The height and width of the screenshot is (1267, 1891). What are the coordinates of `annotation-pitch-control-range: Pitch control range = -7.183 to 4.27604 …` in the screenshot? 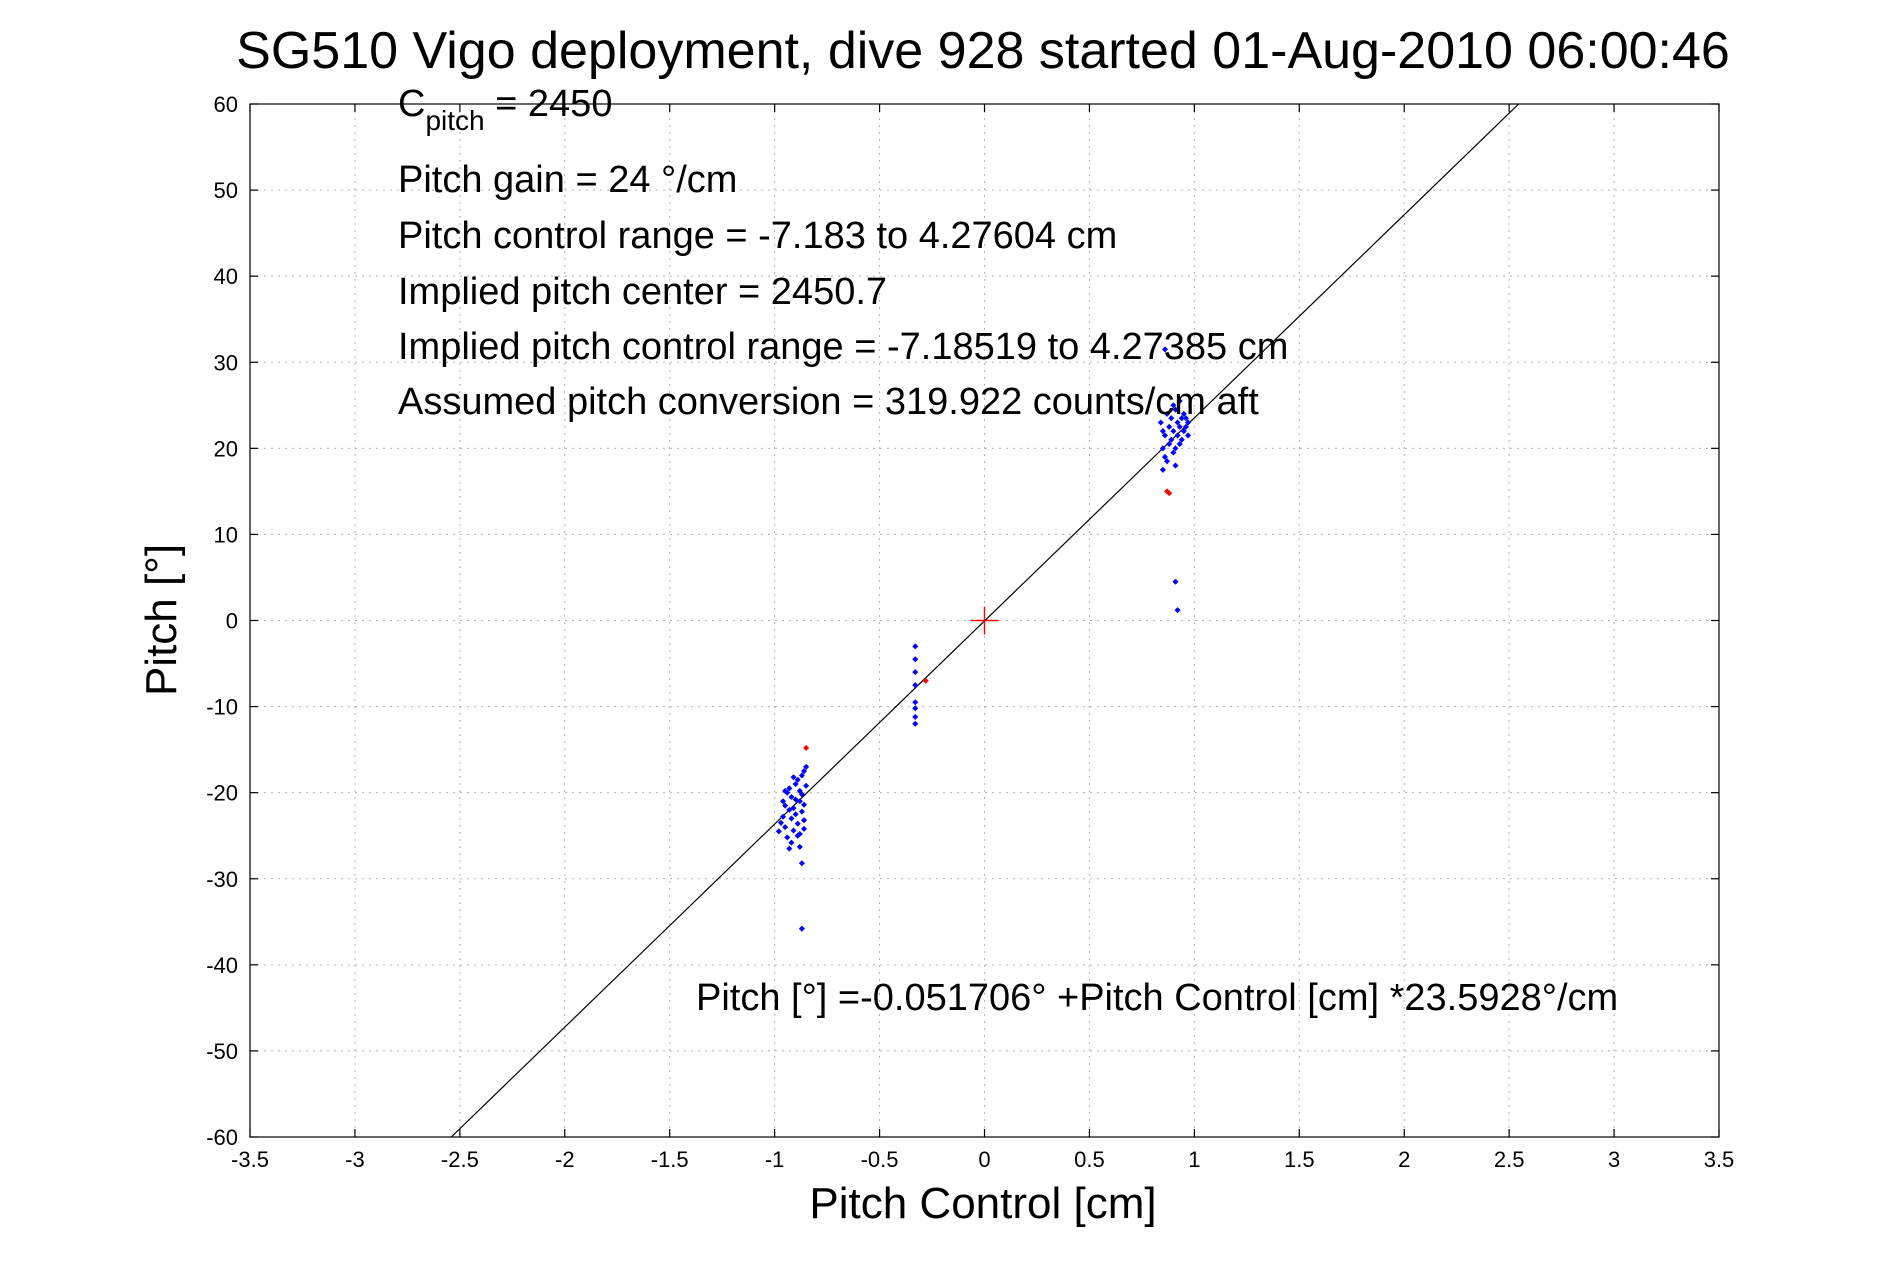 It's located at (757, 236).